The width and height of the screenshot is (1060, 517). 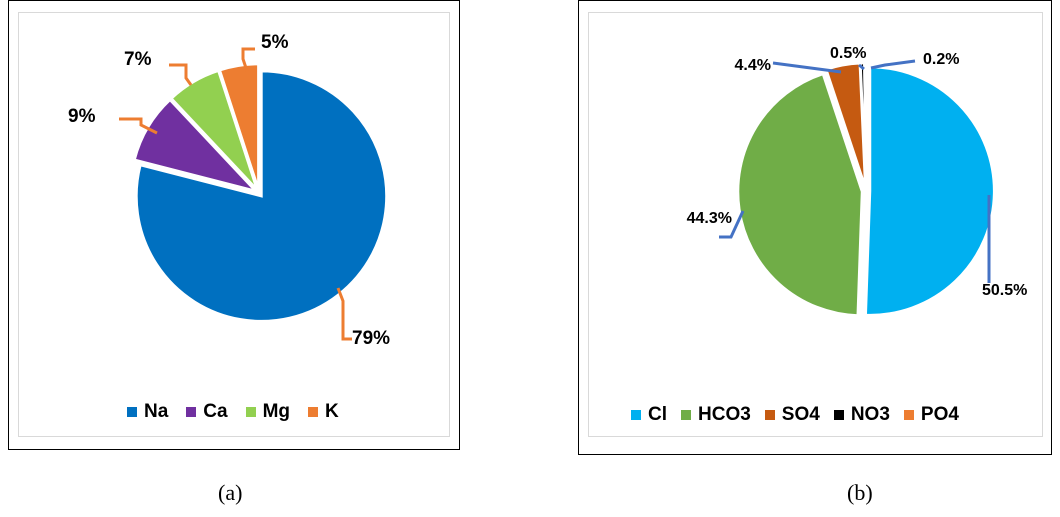 What do you see at coordinates (132, 412) in the screenshot?
I see `chart-a-legend-swatch-na` at bounding box center [132, 412].